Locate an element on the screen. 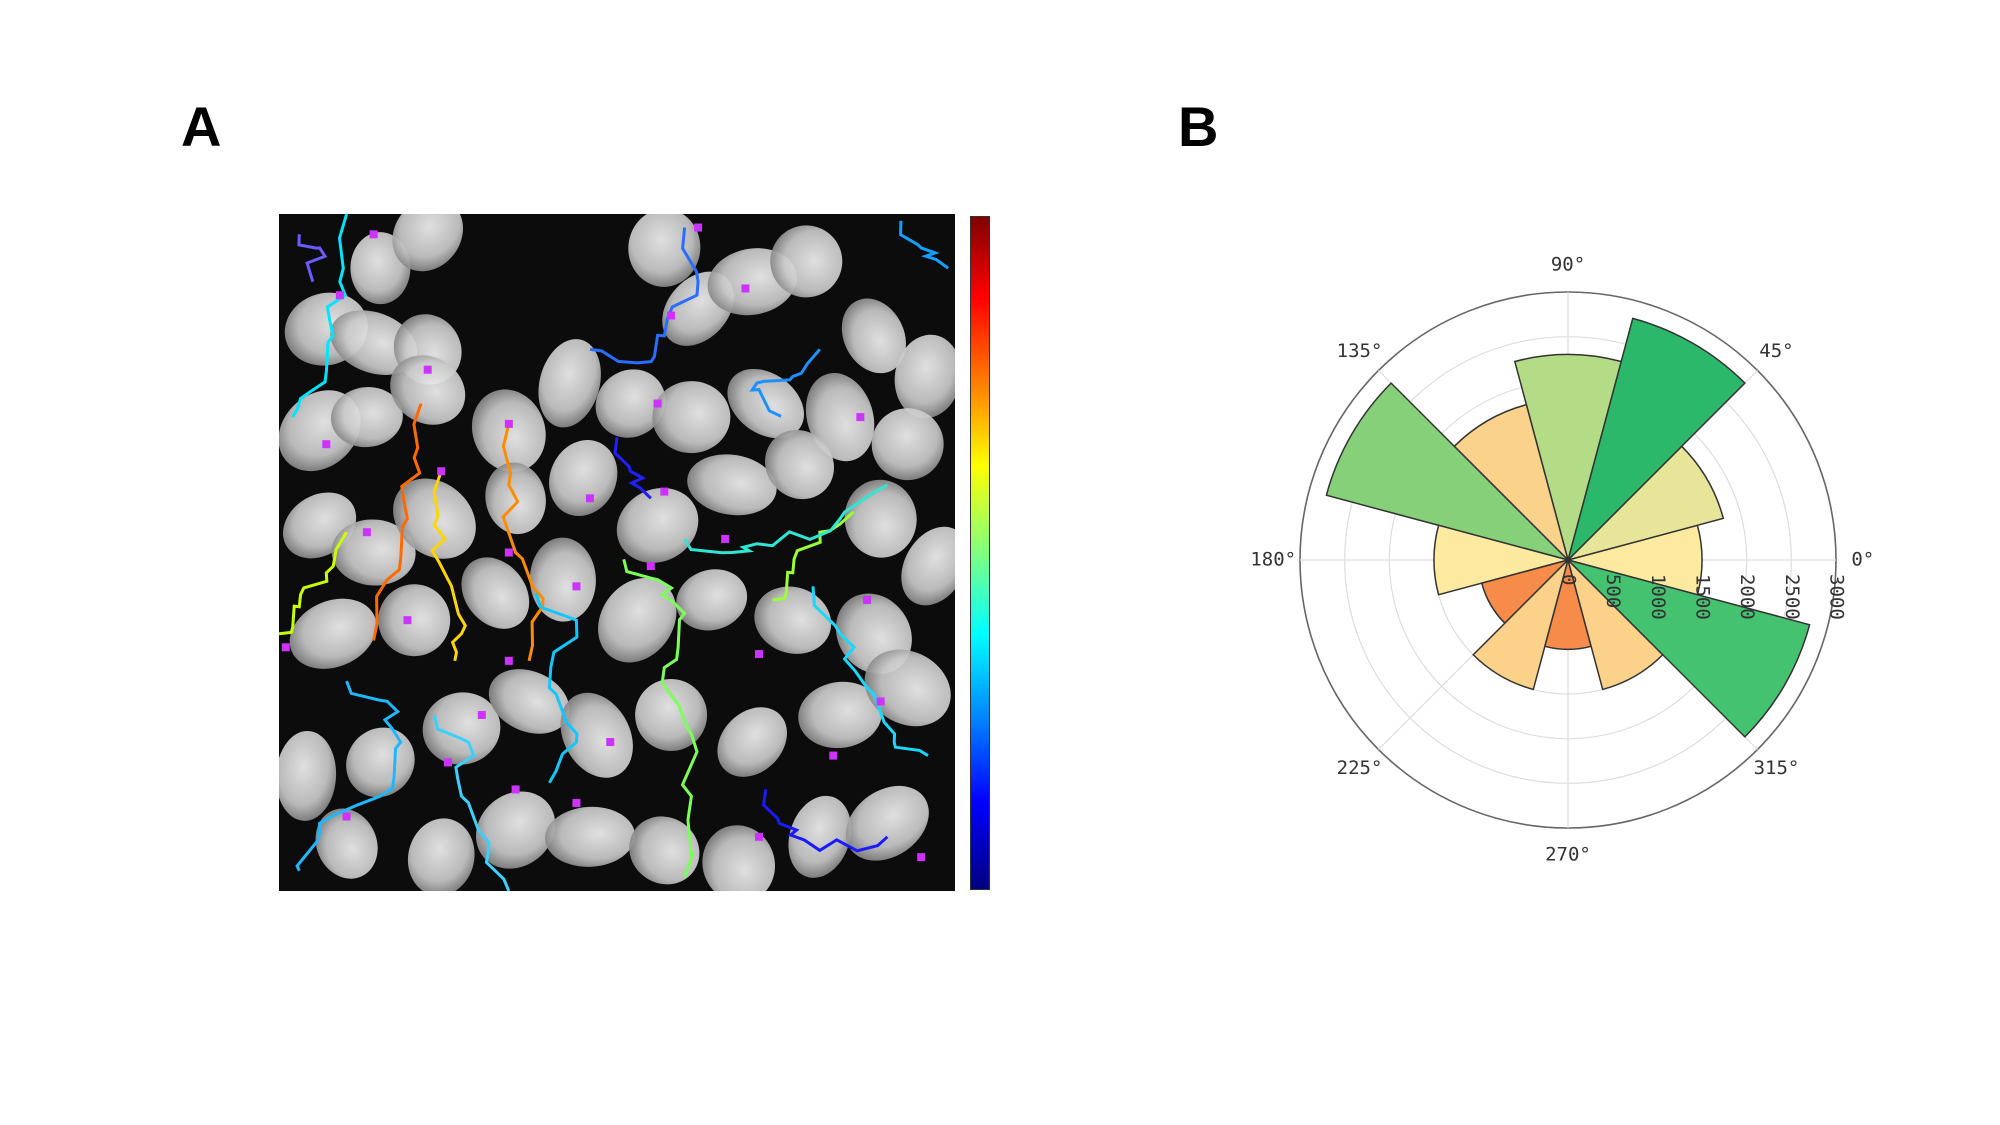  radial-tick-label: 1000 is located at coordinates (1658, 597).